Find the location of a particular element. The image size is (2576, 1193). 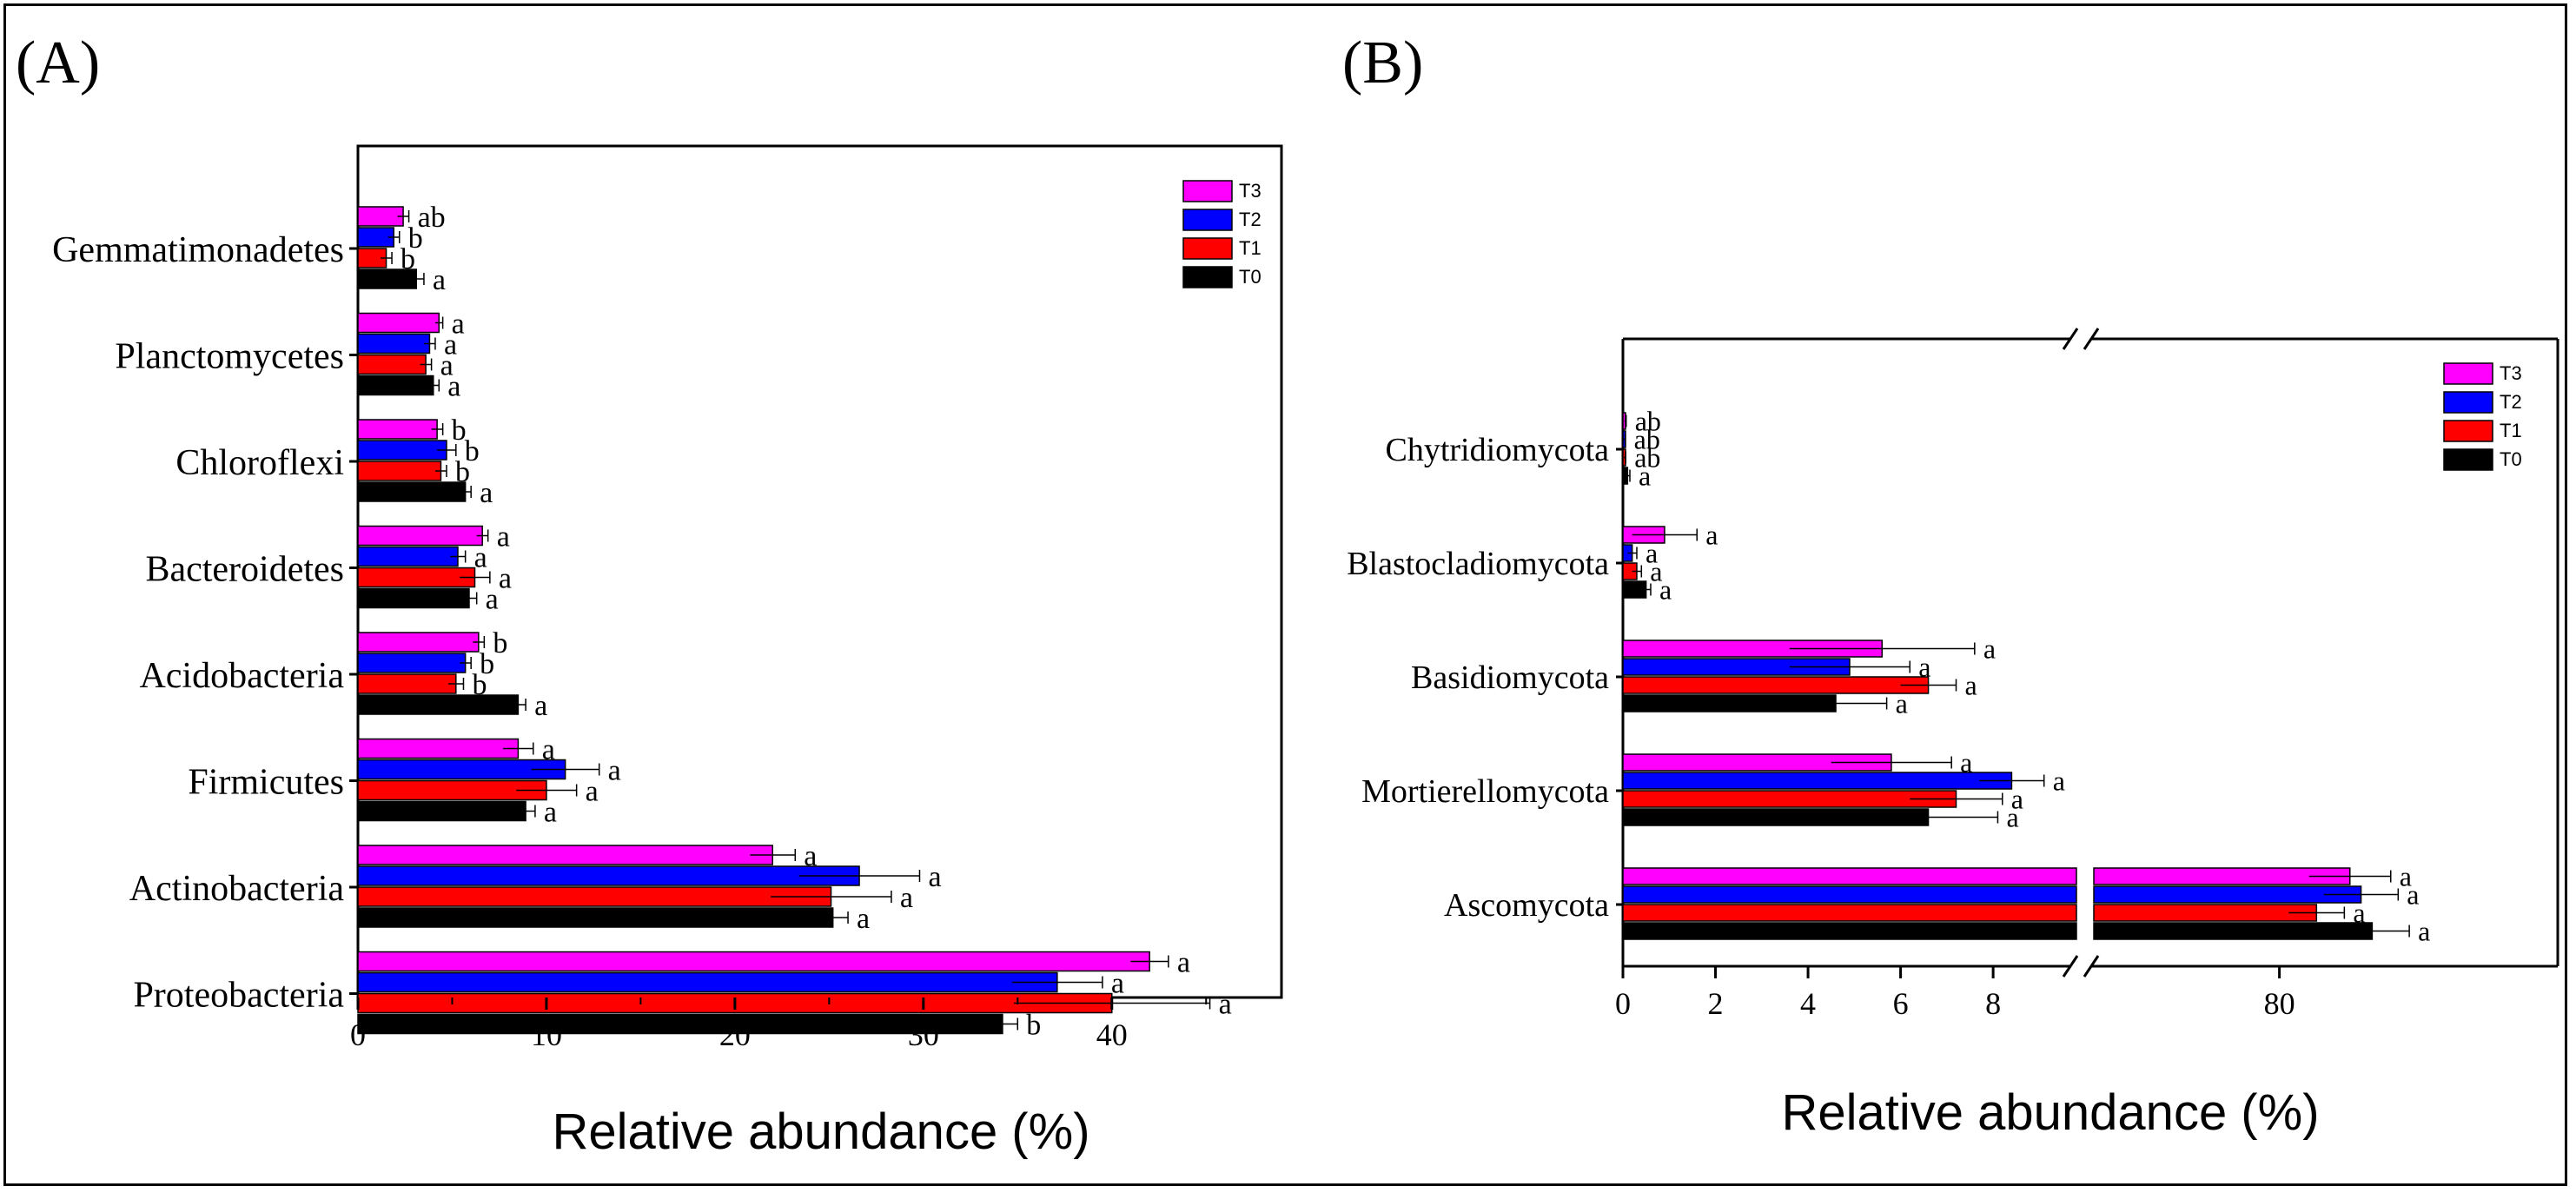

panel-a-bar-t3-bacteroidetes is located at coordinates (420, 536).